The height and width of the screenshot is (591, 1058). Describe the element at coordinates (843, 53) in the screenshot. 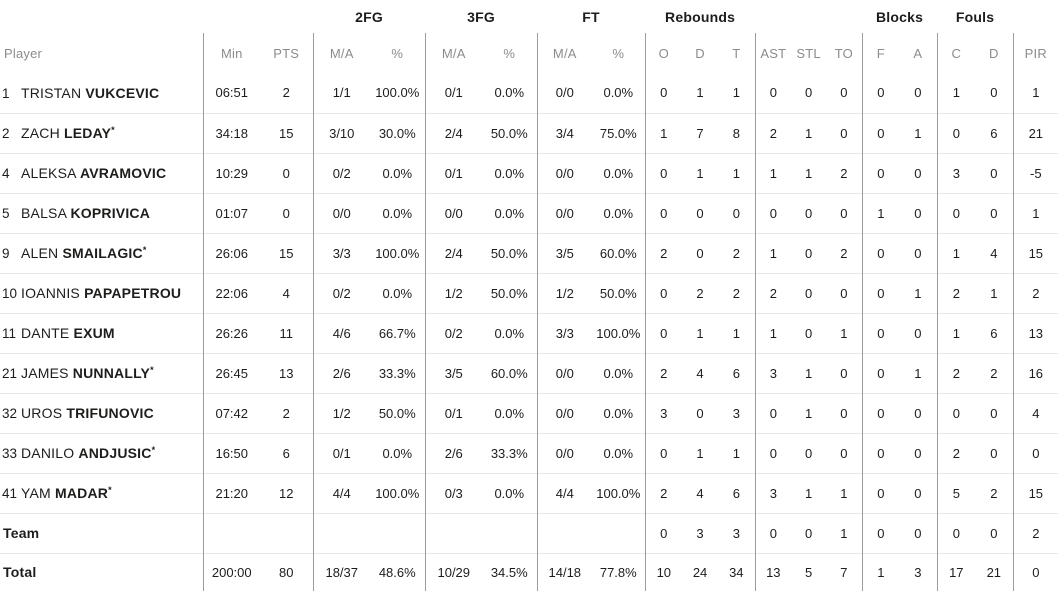

I see `col-header-to: TO` at that location.